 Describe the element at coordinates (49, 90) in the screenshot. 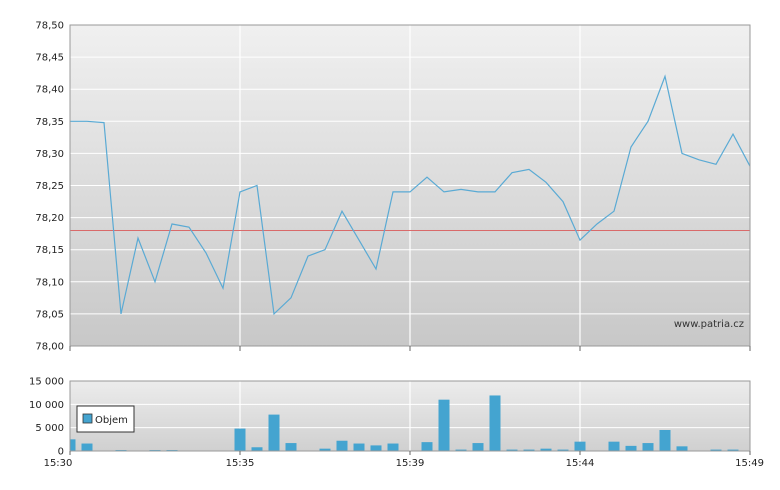

I see `price-y-tick-label: 78,40` at that location.